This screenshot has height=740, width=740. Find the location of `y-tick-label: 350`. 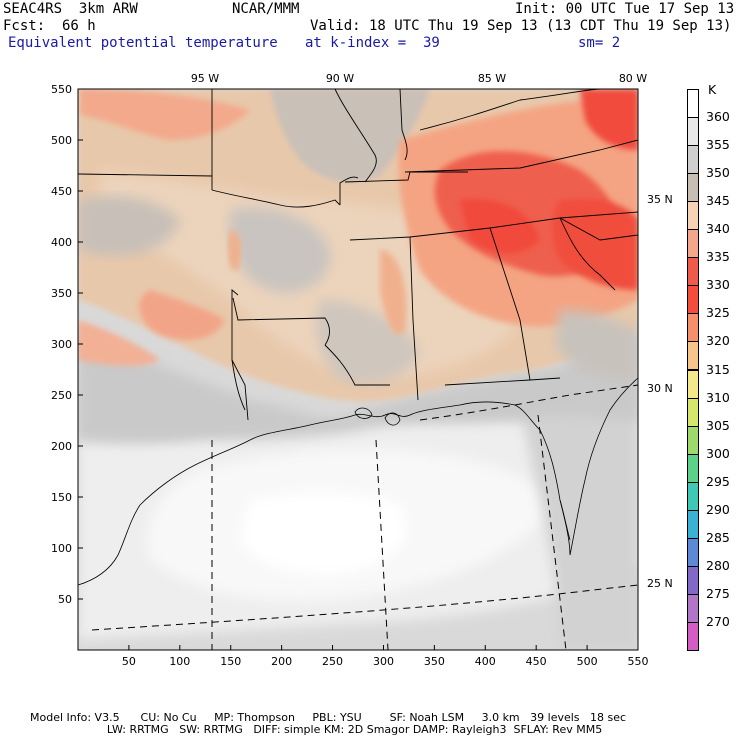

y-tick-label: 350 is located at coordinates (61, 293).